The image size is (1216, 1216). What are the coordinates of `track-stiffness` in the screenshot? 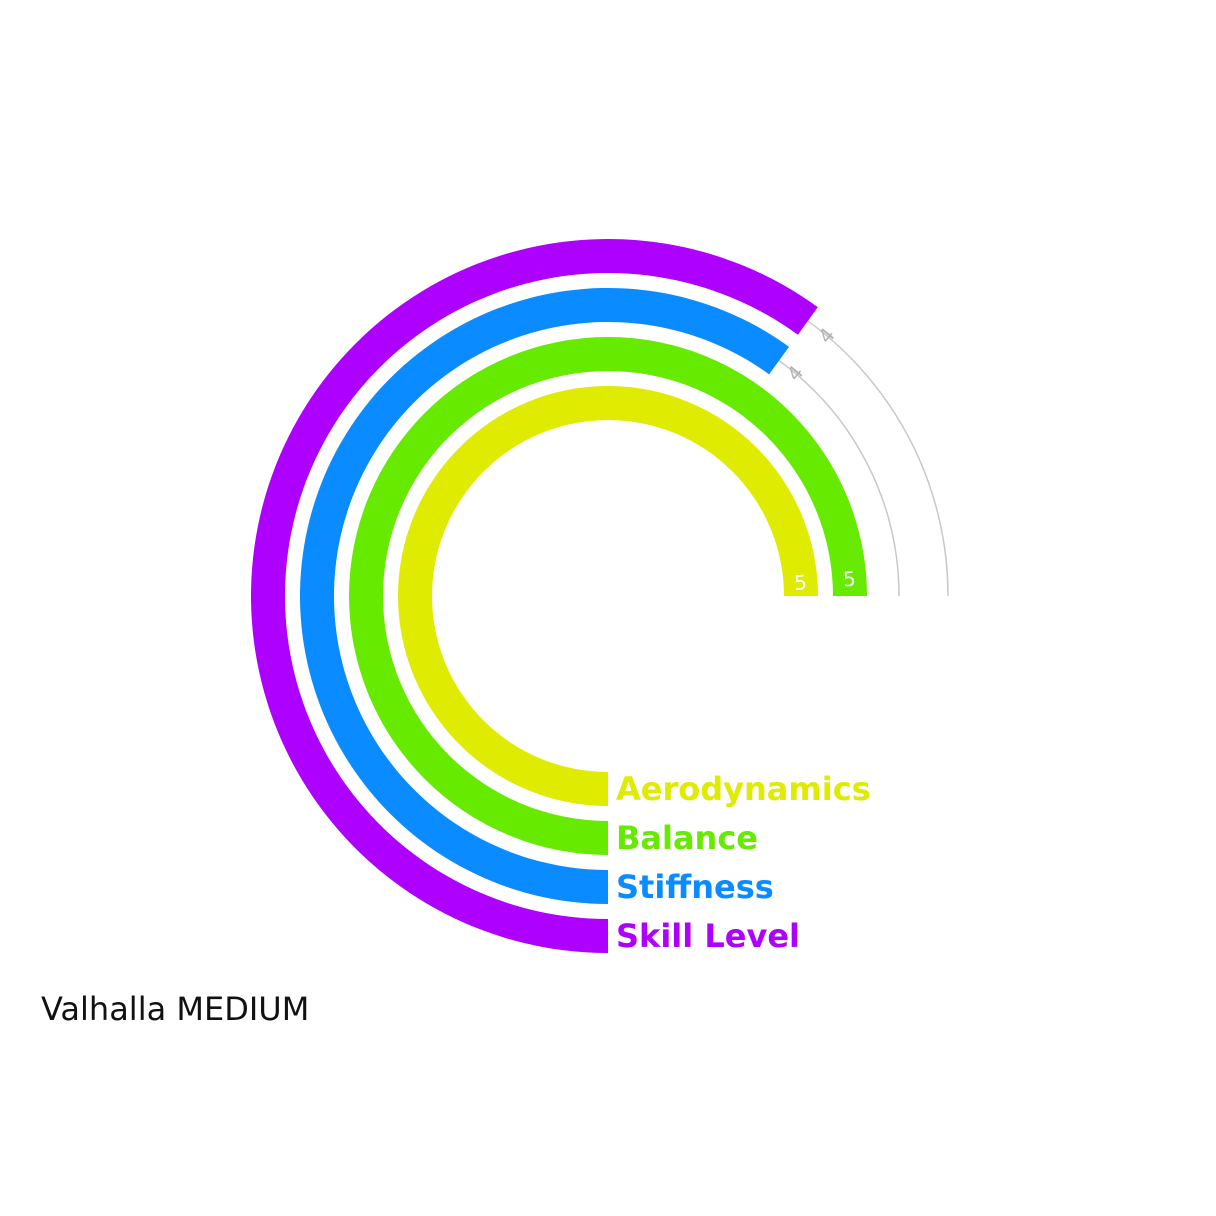 It's located at (839, 478).